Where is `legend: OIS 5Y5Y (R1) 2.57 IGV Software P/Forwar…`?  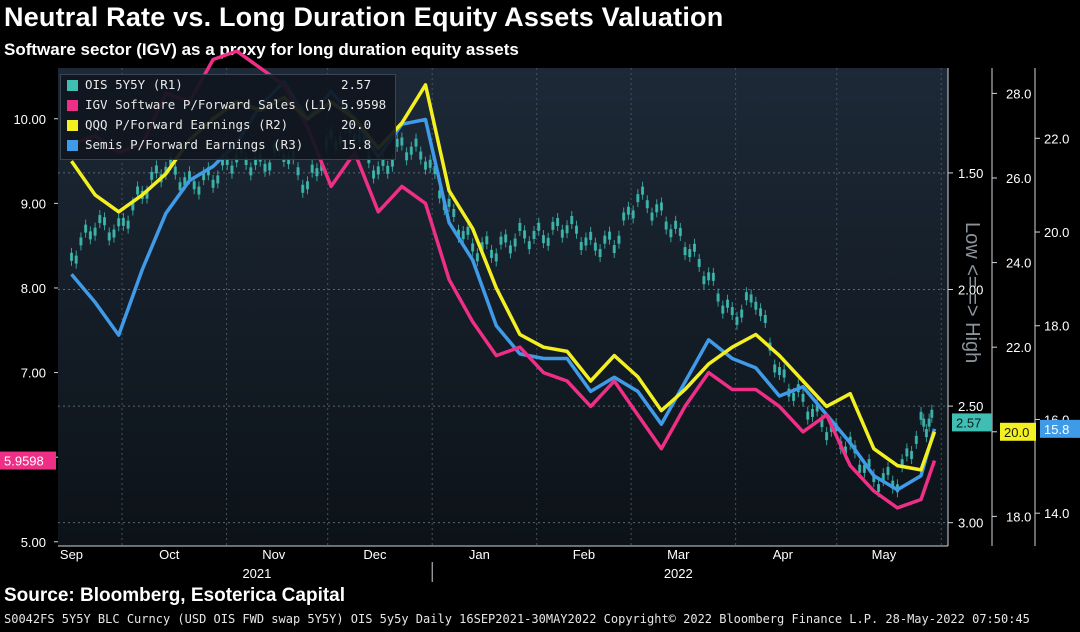
legend: OIS 5Y5Y (R1) 2.57 IGV Software P/Forwar… is located at coordinates (228, 117).